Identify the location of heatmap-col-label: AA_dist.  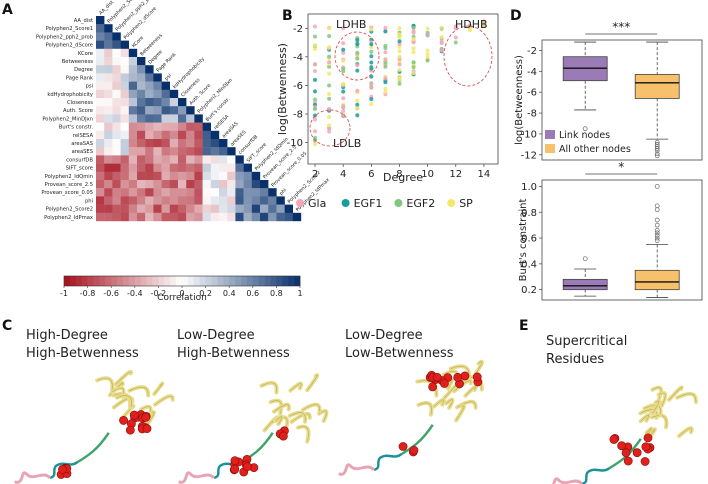
(106, 8).